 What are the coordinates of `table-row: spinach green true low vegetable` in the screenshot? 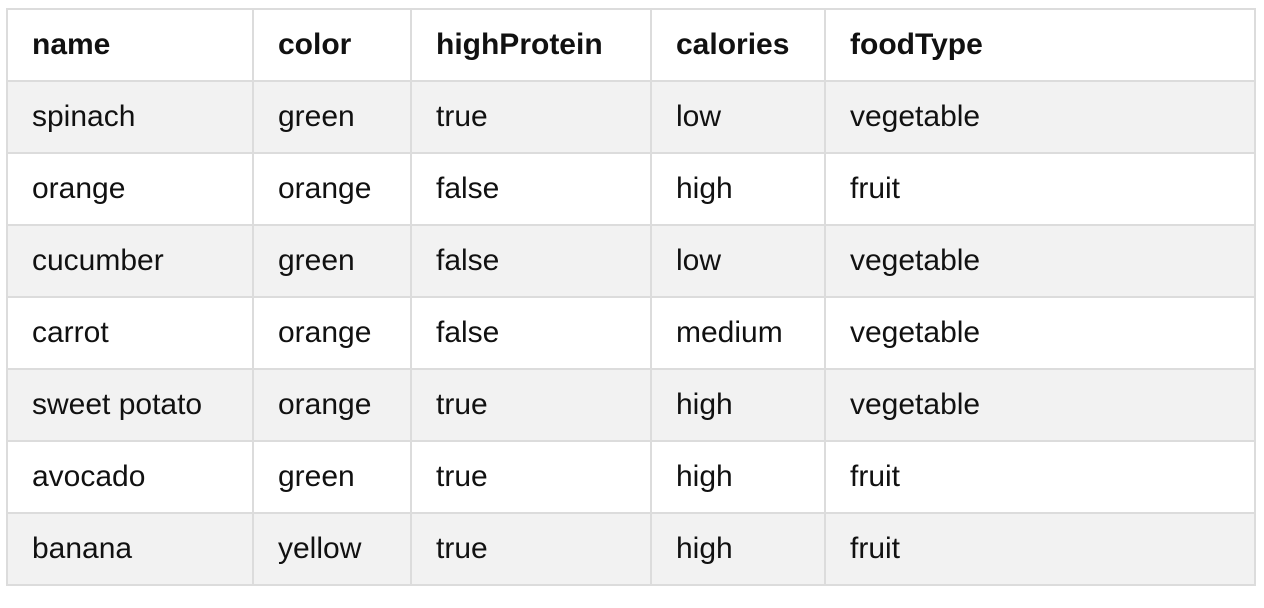 It's located at (631, 117).